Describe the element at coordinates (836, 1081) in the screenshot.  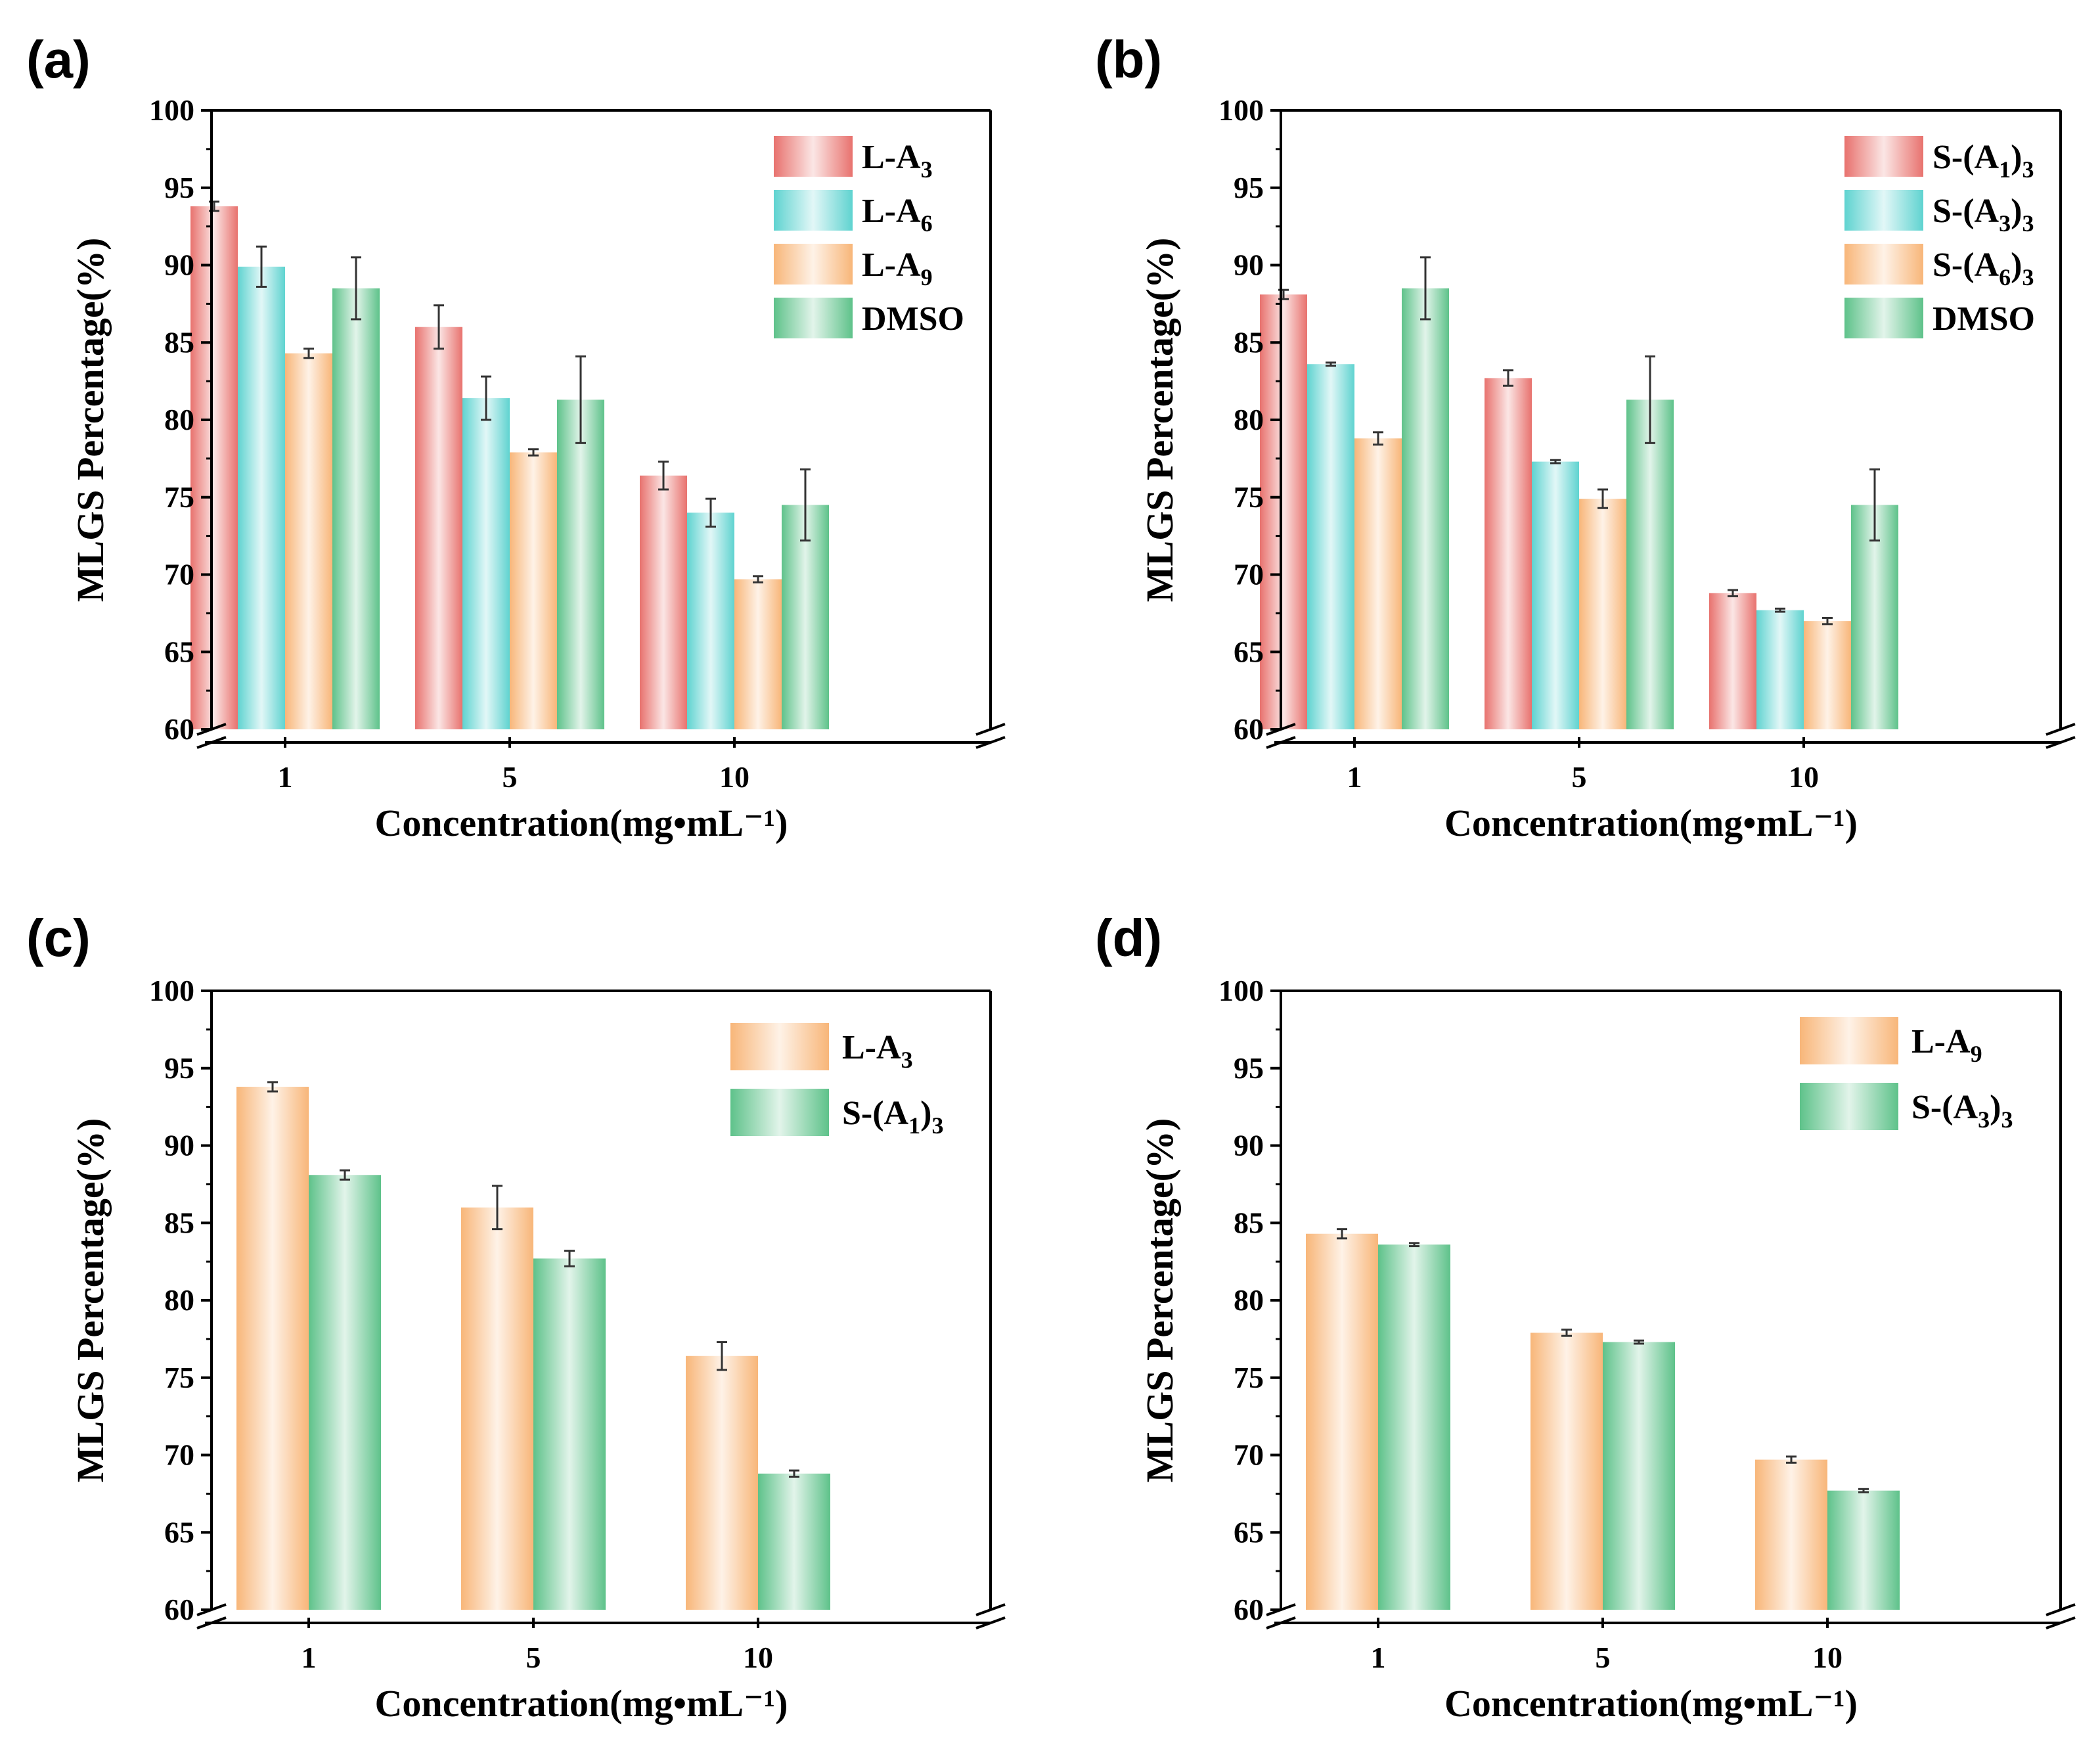
I see `legend: L-A3S-(A1)3` at that location.